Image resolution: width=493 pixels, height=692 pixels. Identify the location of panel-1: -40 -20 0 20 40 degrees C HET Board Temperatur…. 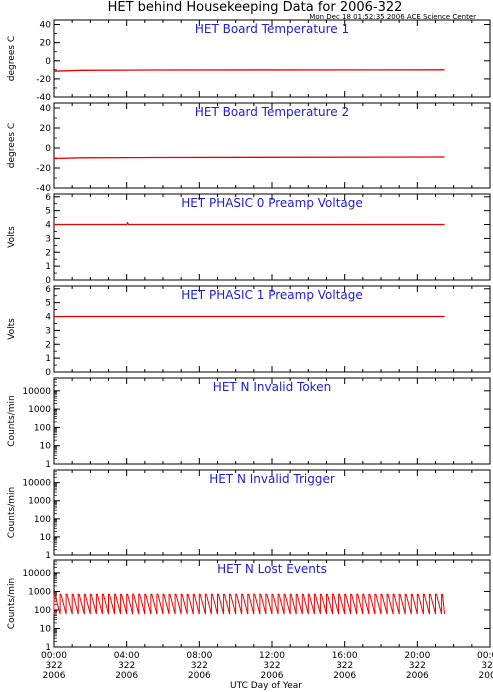
(249, 61).